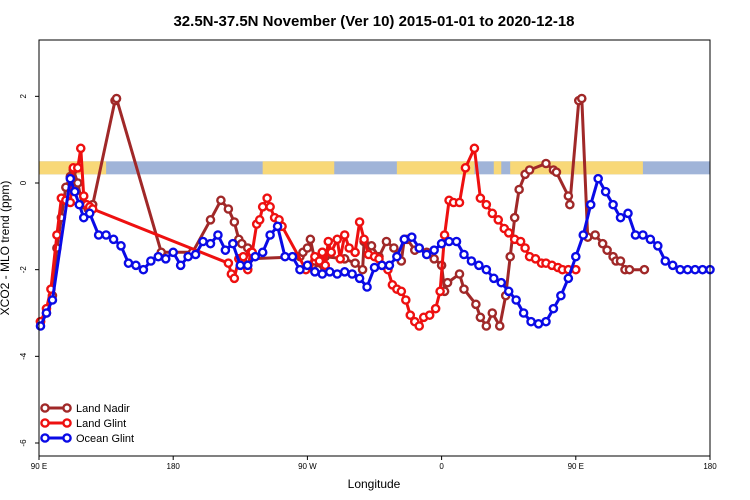  Describe the element at coordinates (374, 484) in the screenshot. I see `x-axis-label: Longitude` at that location.